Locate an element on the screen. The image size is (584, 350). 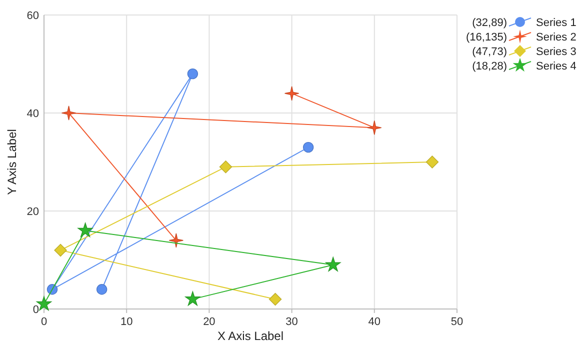
legend-label: Series 1 is located at coordinates (556, 23).